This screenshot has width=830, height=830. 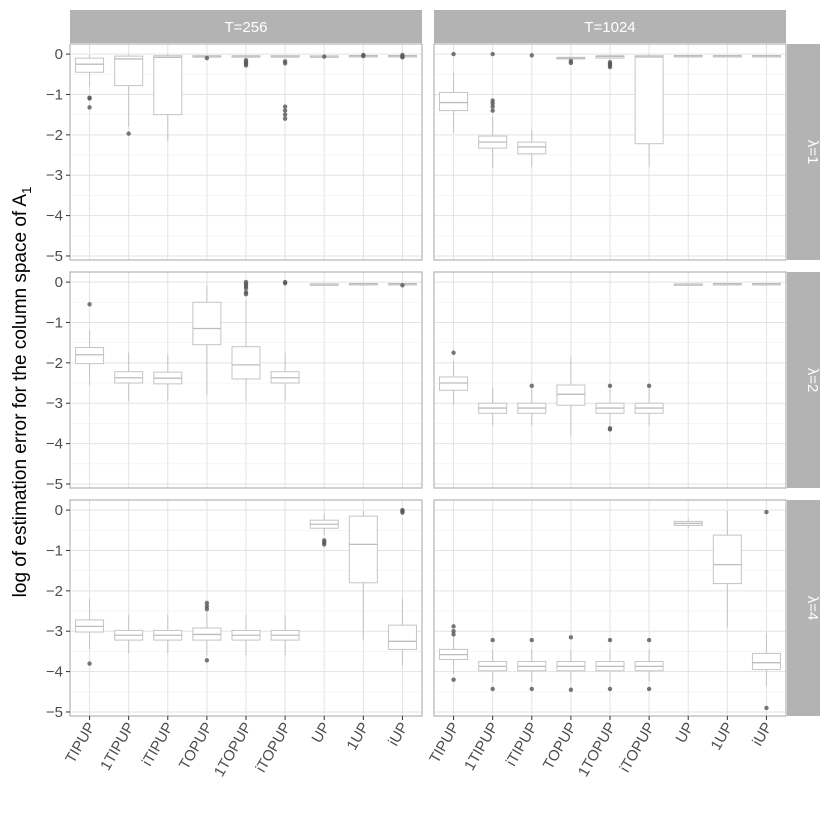 What do you see at coordinates (273, 748) in the screenshot?
I see `x-tick-label: iTOPUP` at bounding box center [273, 748].